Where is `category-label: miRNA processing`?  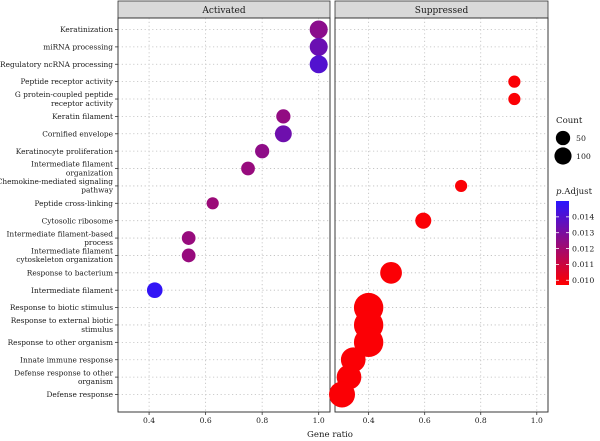
category-label: miRNA processing is located at coordinates (78, 46).